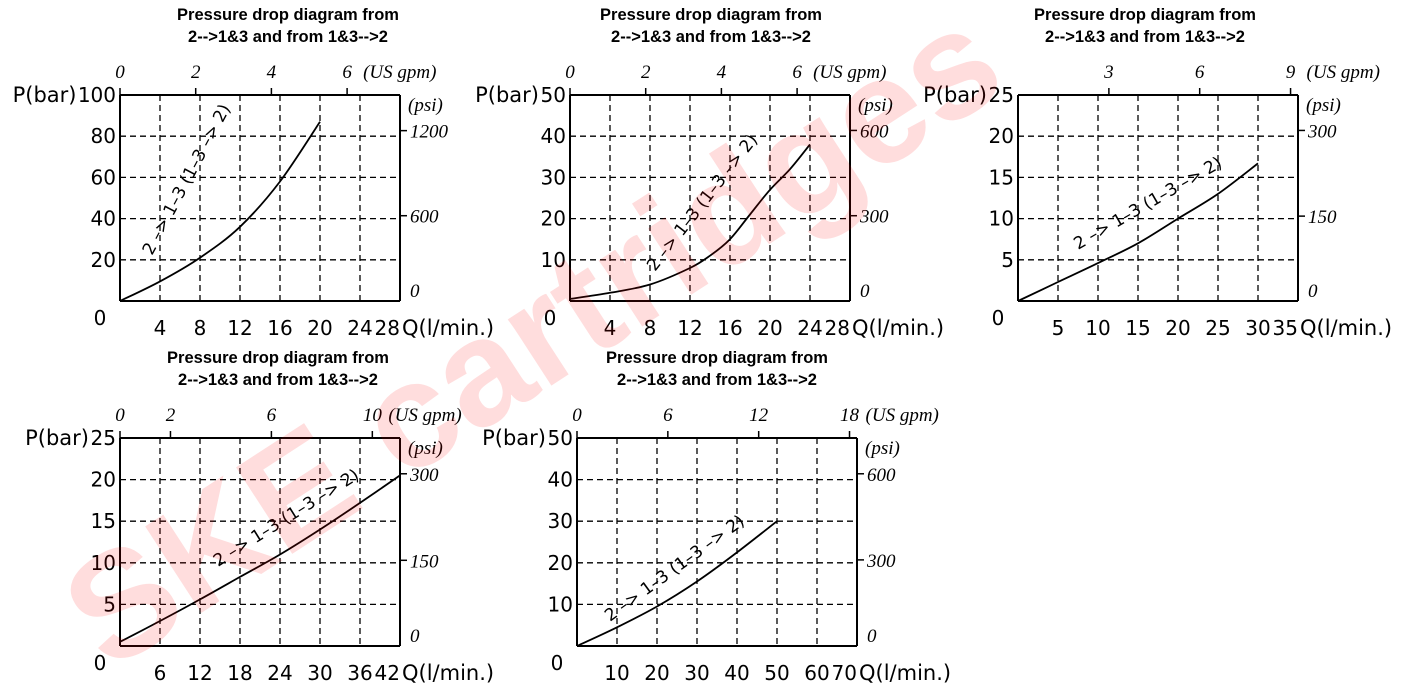 The height and width of the screenshot is (689, 1418). I want to click on x-tick-label: 36, so click(359, 673).